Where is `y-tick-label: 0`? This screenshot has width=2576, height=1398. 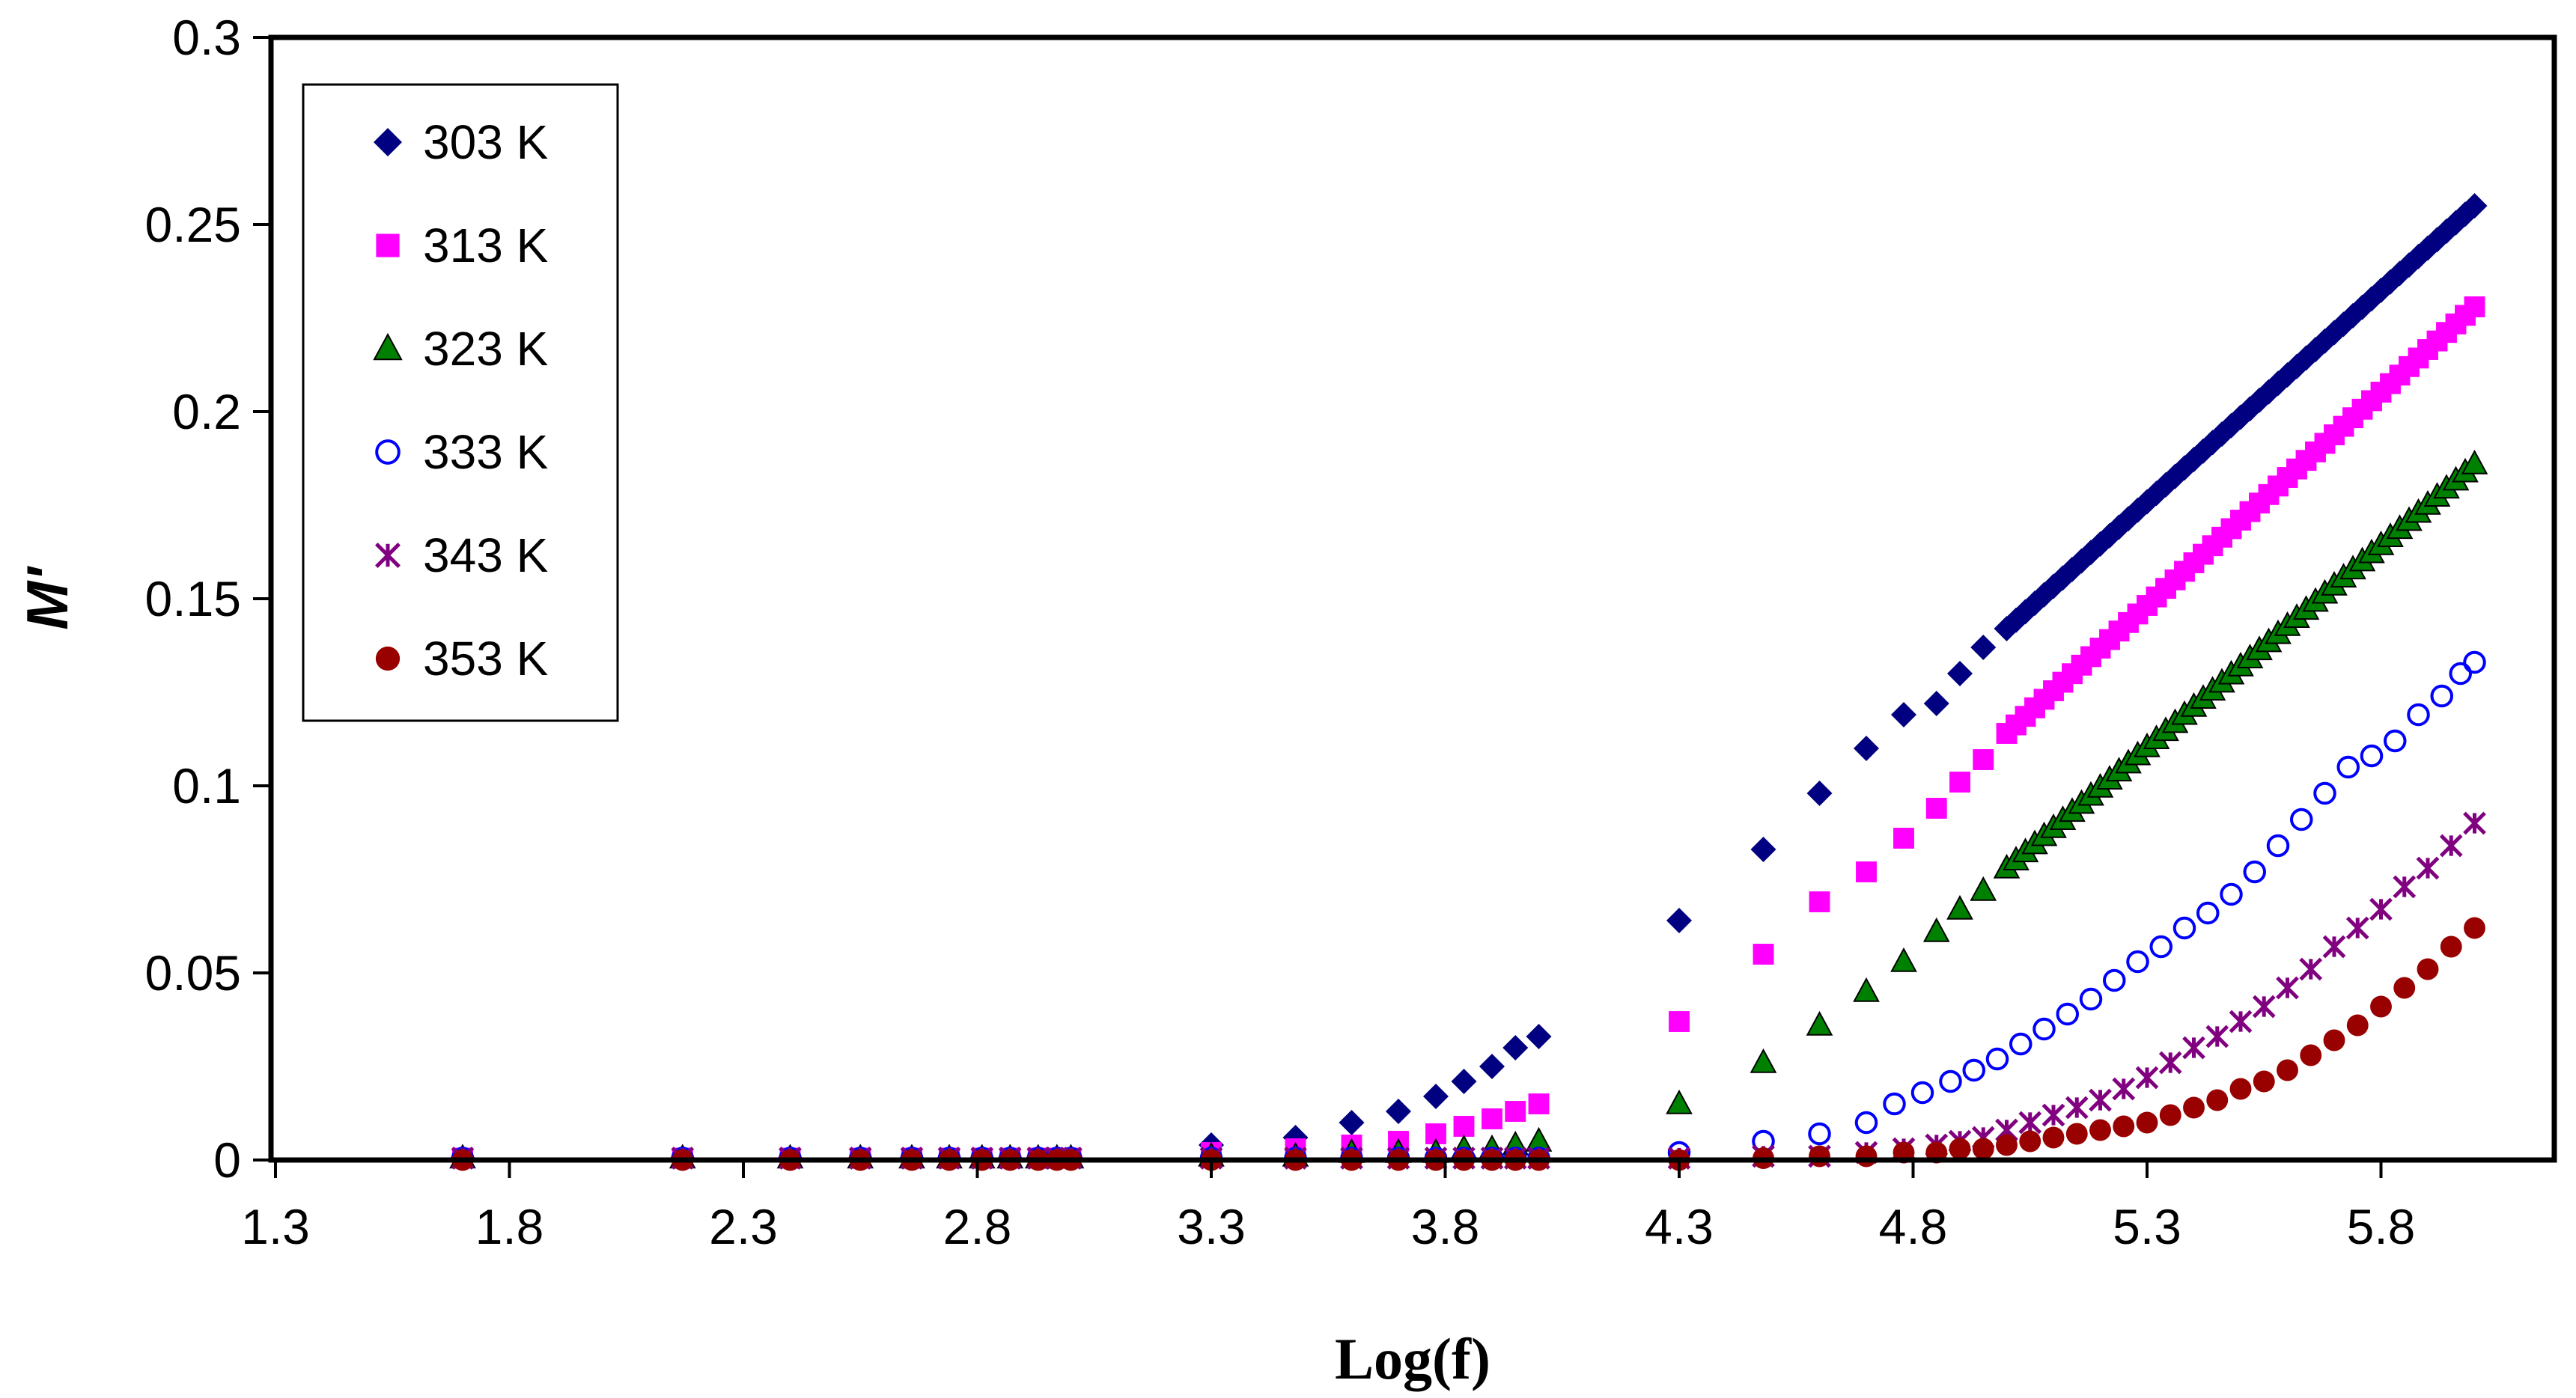
y-tick-label: 0 is located at coordinates (227, 1160).